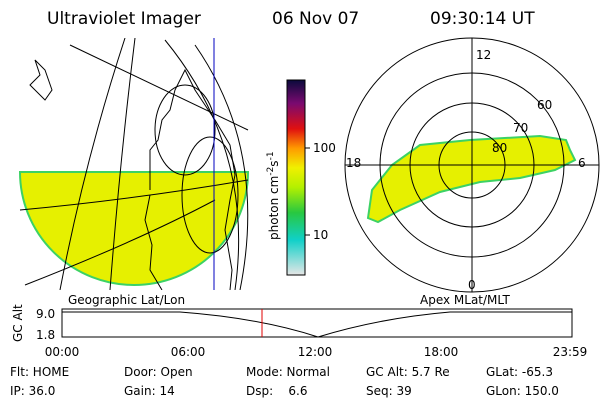 The height and width of the screenshot is (400, 600). Describe the element at coordinates (158, 372) in the screenshot. I see `status-field: Door: Open` at that location.